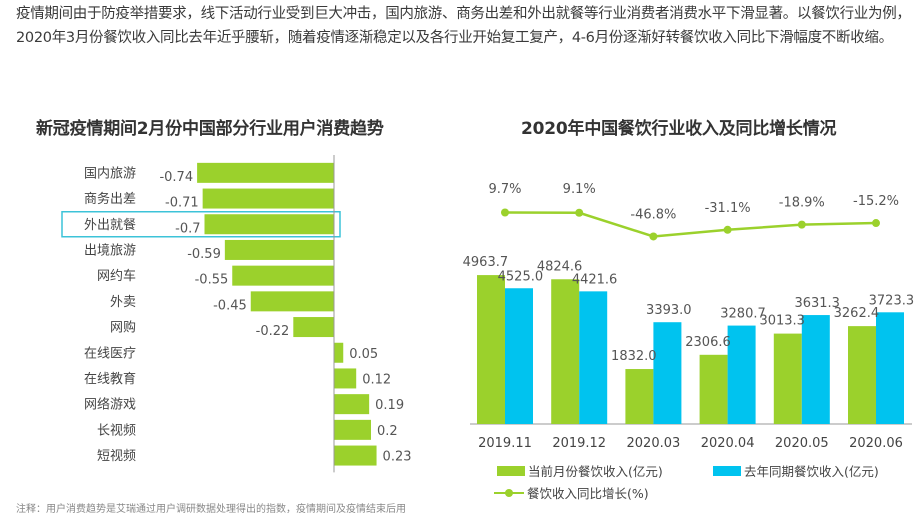 The height and width of the screenshot is (532, 923). I want to click on bar-lastyear-2020.06, so click(890, 368).